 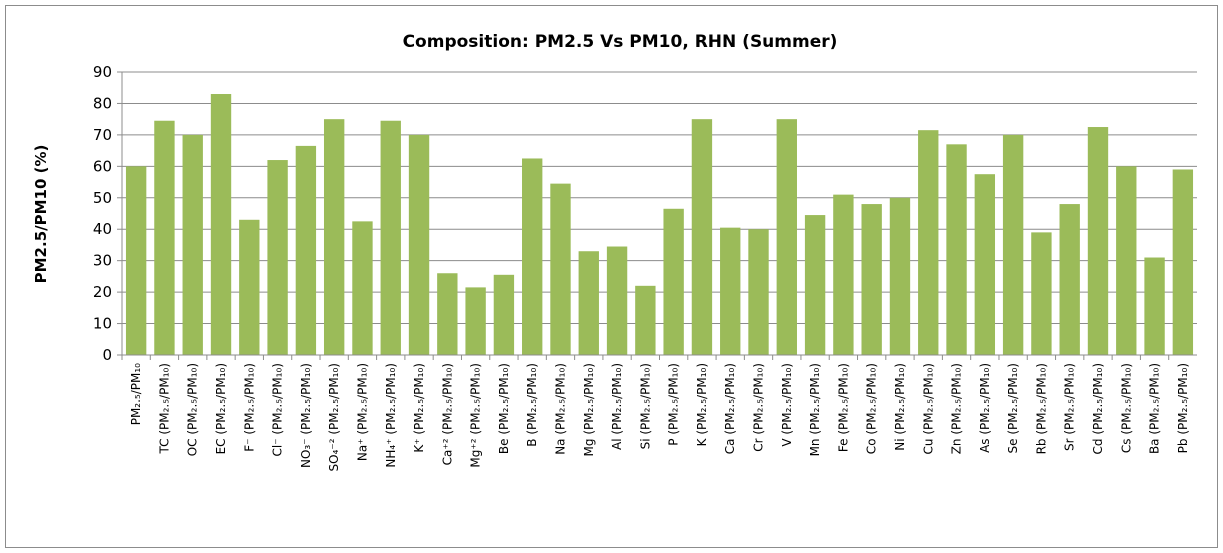 I want to click on y-tick-label: 50, so click(x=102, y=198).